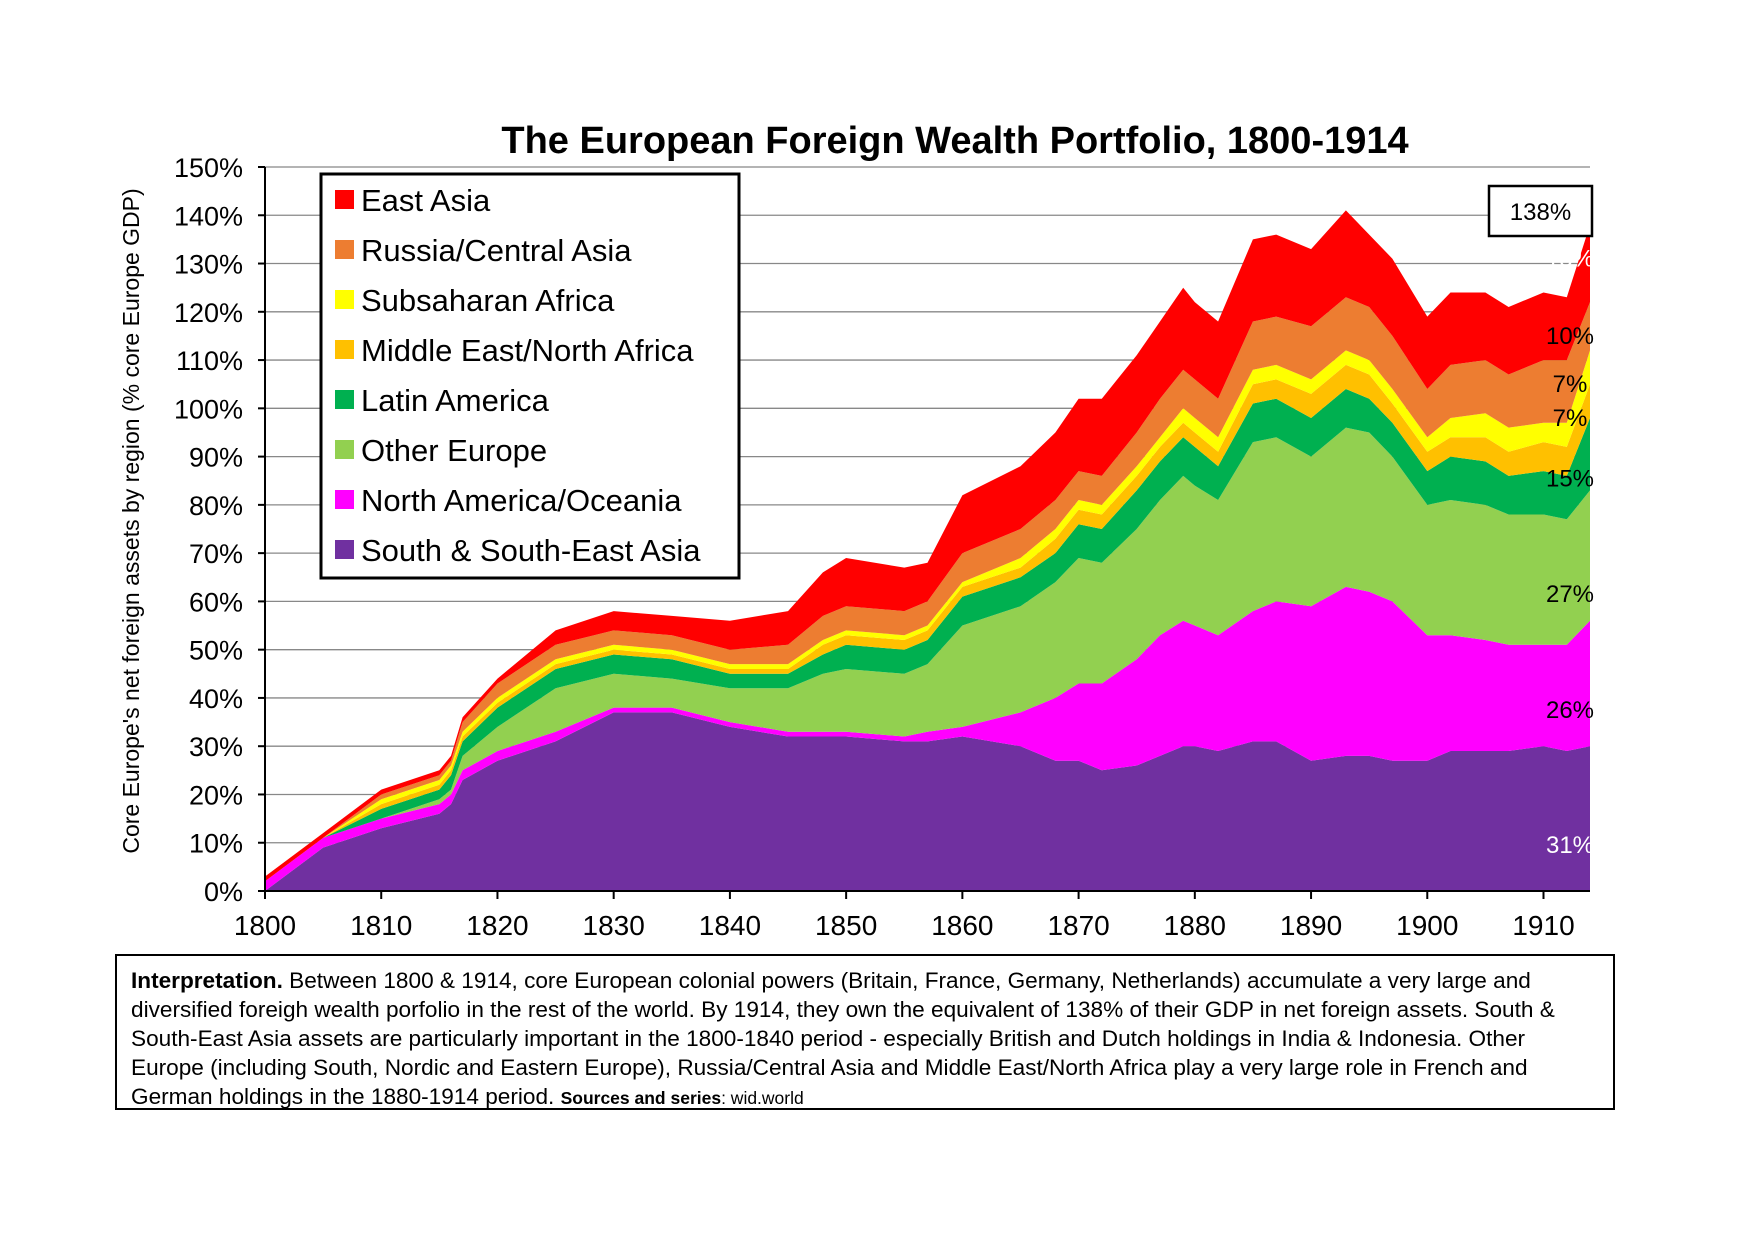 This screenshot has width=1755, height=1240. I want to click on y-tick-label: 30%, so click(216, 747).